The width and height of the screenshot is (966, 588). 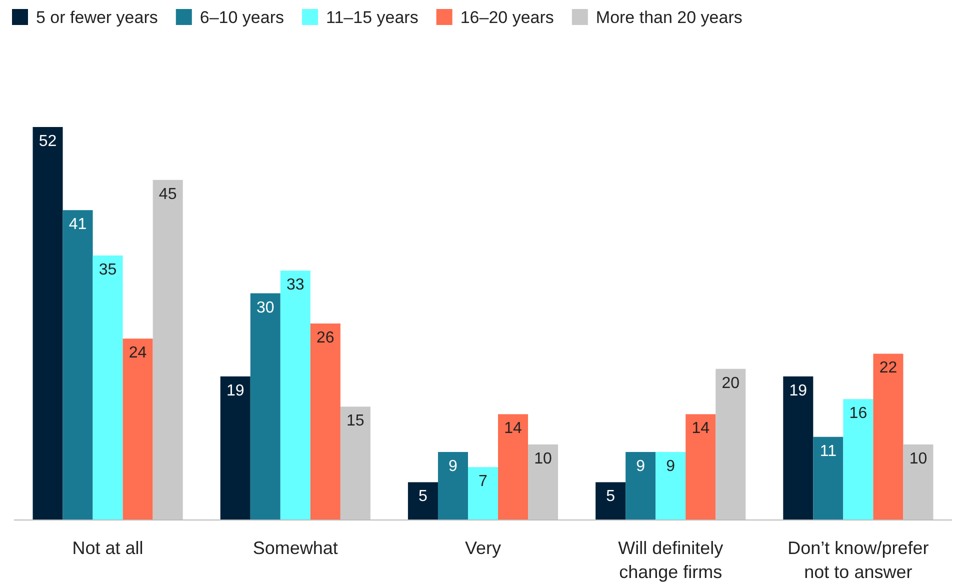 What do you see at coordinates (372, 17) in the screenshot?
I see `legend-label: 11–15 years` at bounding box center [372, 17].